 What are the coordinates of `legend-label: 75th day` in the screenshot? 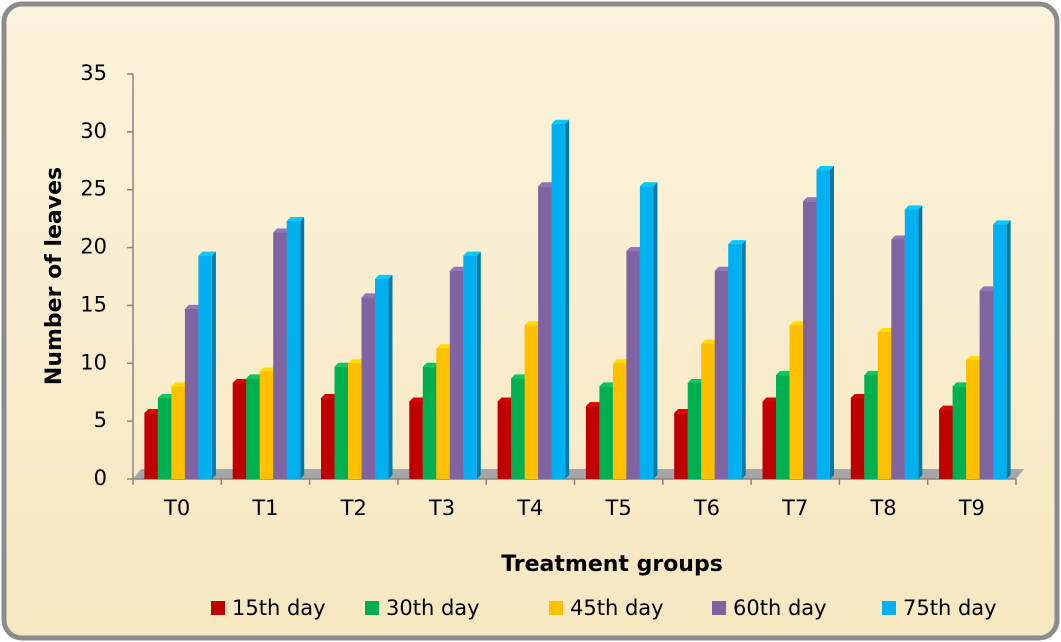 It's located at (950, 608).